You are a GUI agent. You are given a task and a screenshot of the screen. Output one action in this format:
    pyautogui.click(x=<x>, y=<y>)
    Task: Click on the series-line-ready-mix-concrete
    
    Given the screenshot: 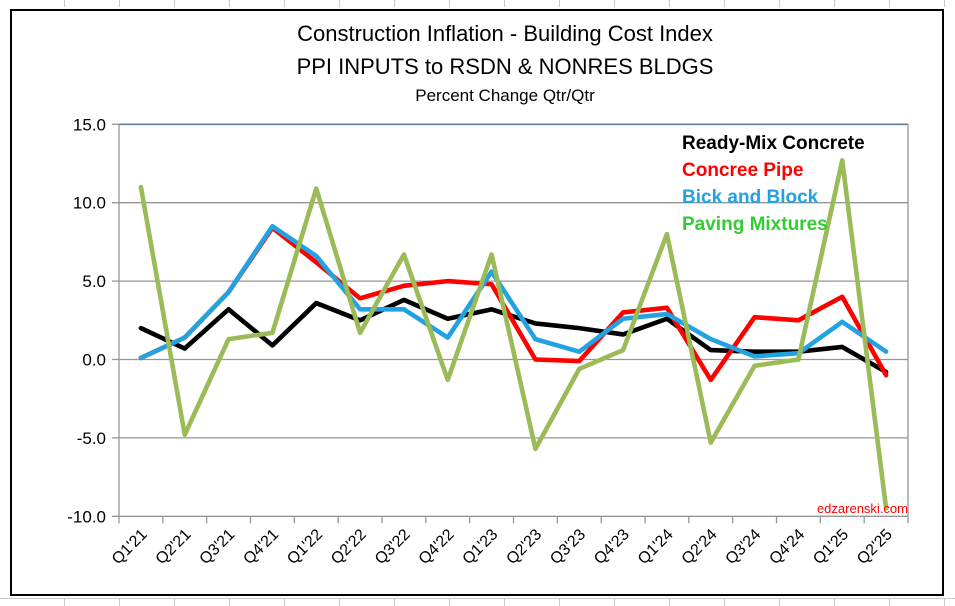 What is the action you would take?
    pyautogui.click(x=513, y=336)
    